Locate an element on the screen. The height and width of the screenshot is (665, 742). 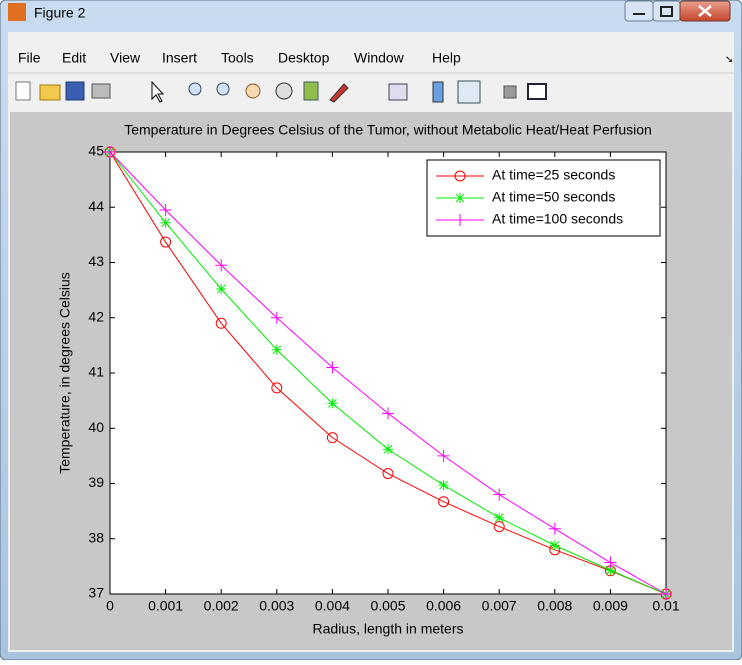
print-icon is located at coordinates (101, 91).